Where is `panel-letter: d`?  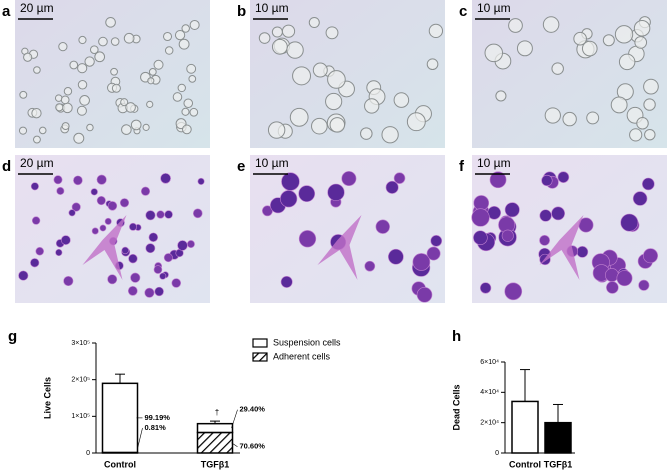 panel-letter: d is located at coordinates (6, 166).